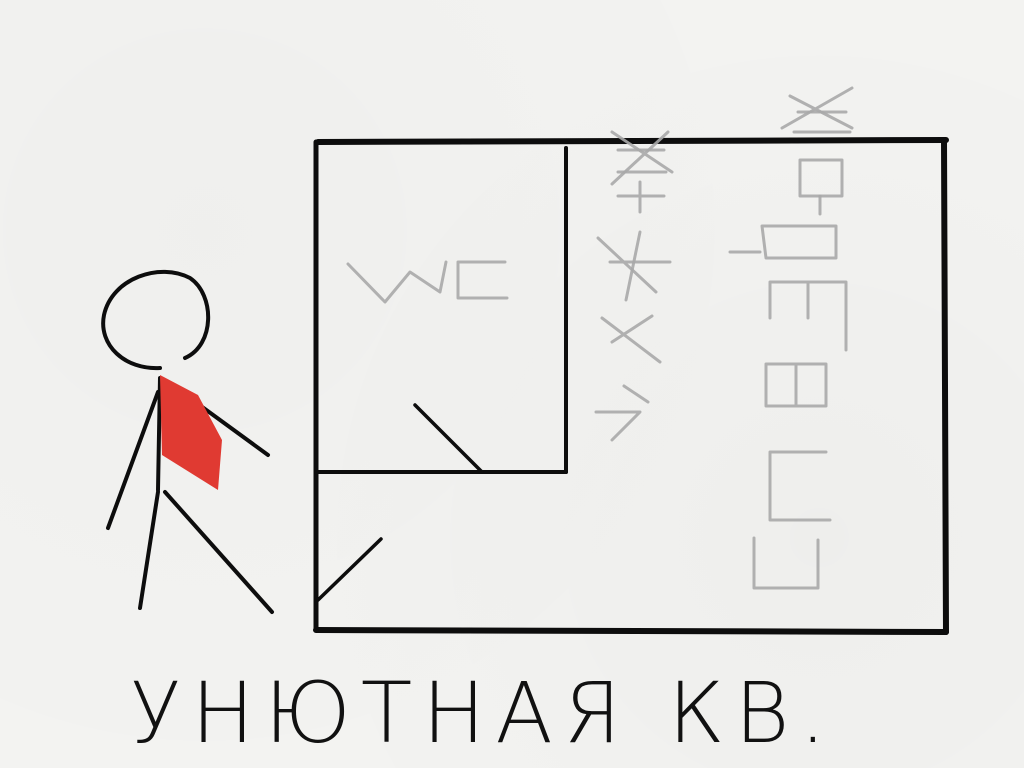 The image size is (1024, 768). Describe the element at coordinates (159, 434) in the screenshot. I see `figure-torso` at that location.